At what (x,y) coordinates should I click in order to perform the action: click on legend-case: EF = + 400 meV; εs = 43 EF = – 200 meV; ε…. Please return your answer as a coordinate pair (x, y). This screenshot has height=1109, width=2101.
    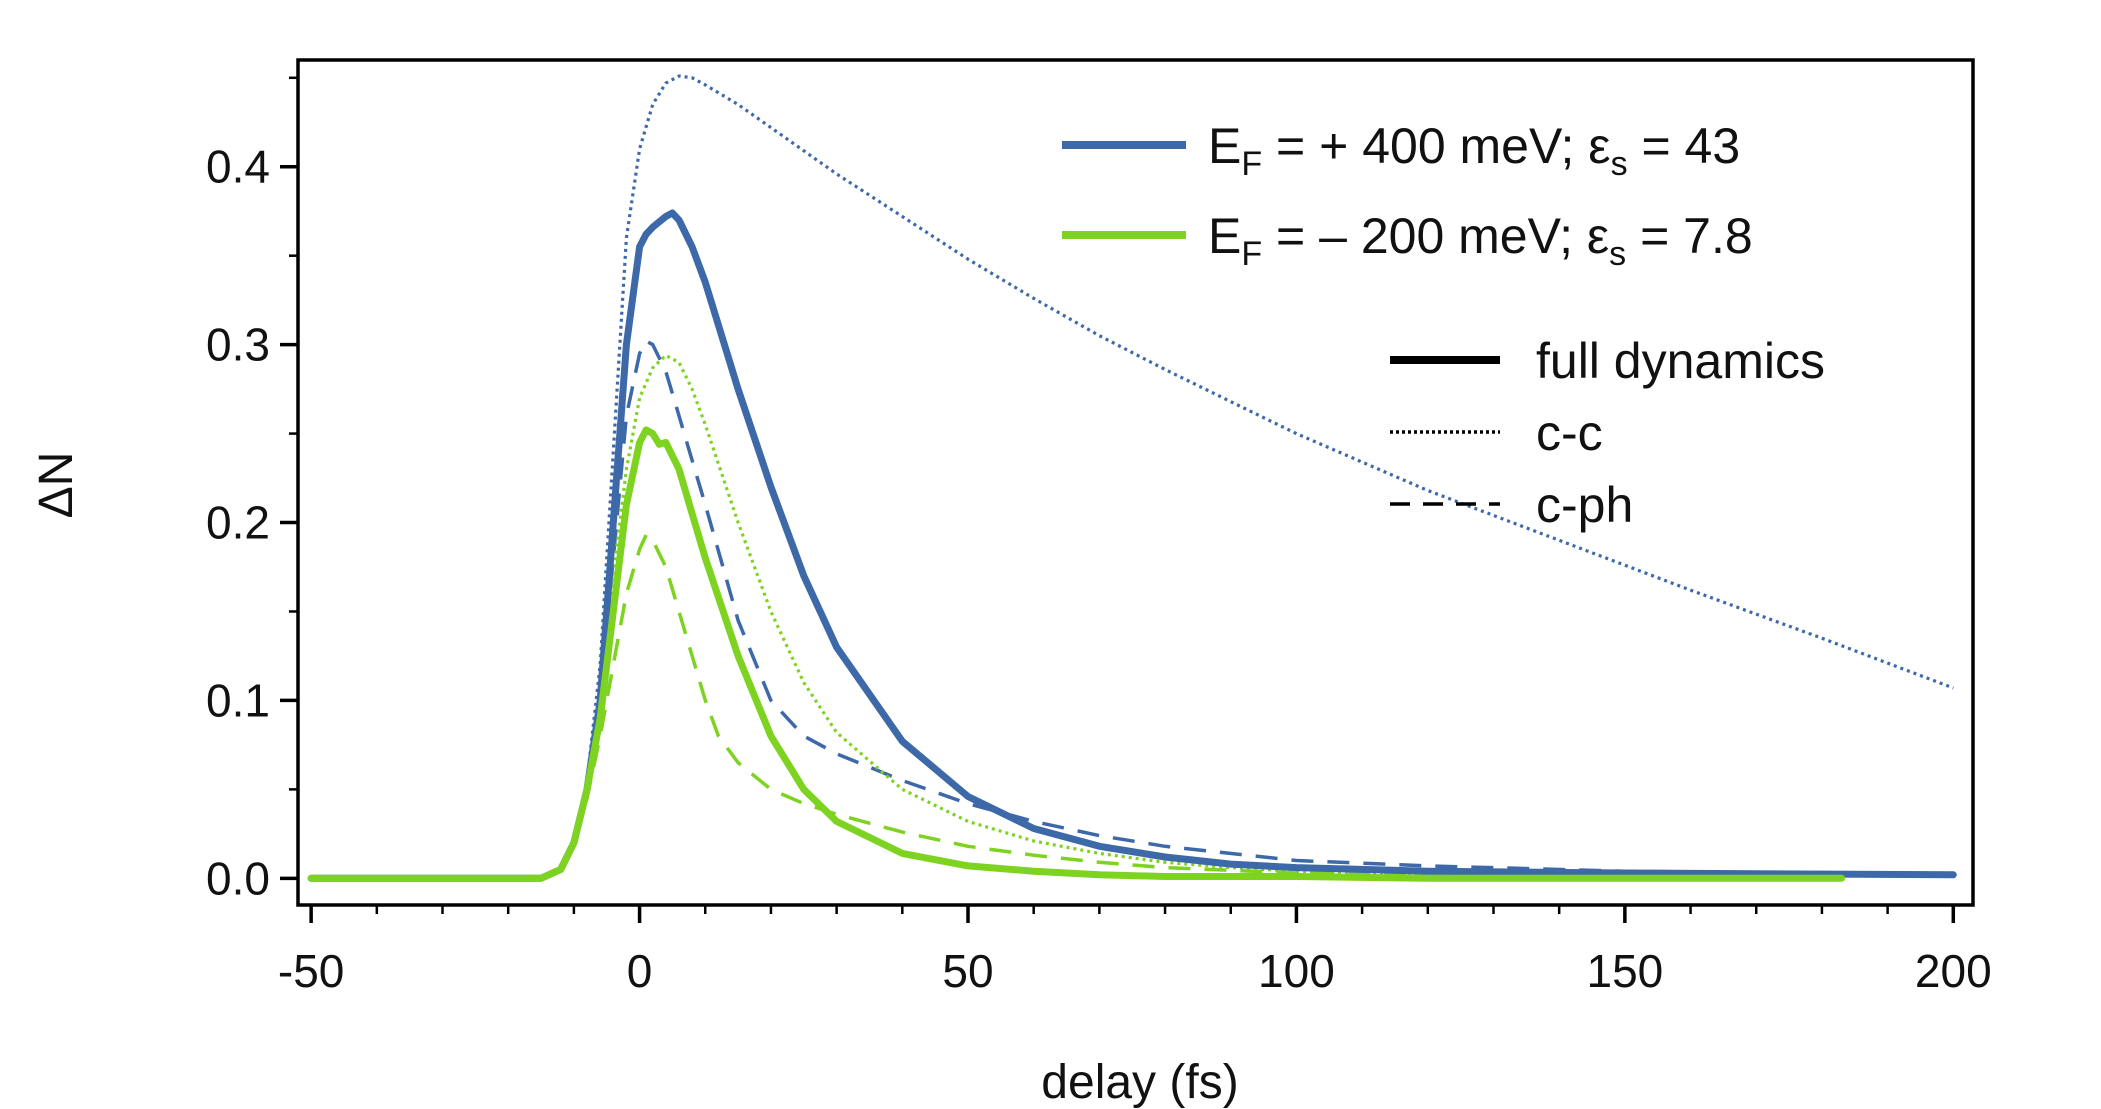
    Looking at the image, I should click on (1407, 195).